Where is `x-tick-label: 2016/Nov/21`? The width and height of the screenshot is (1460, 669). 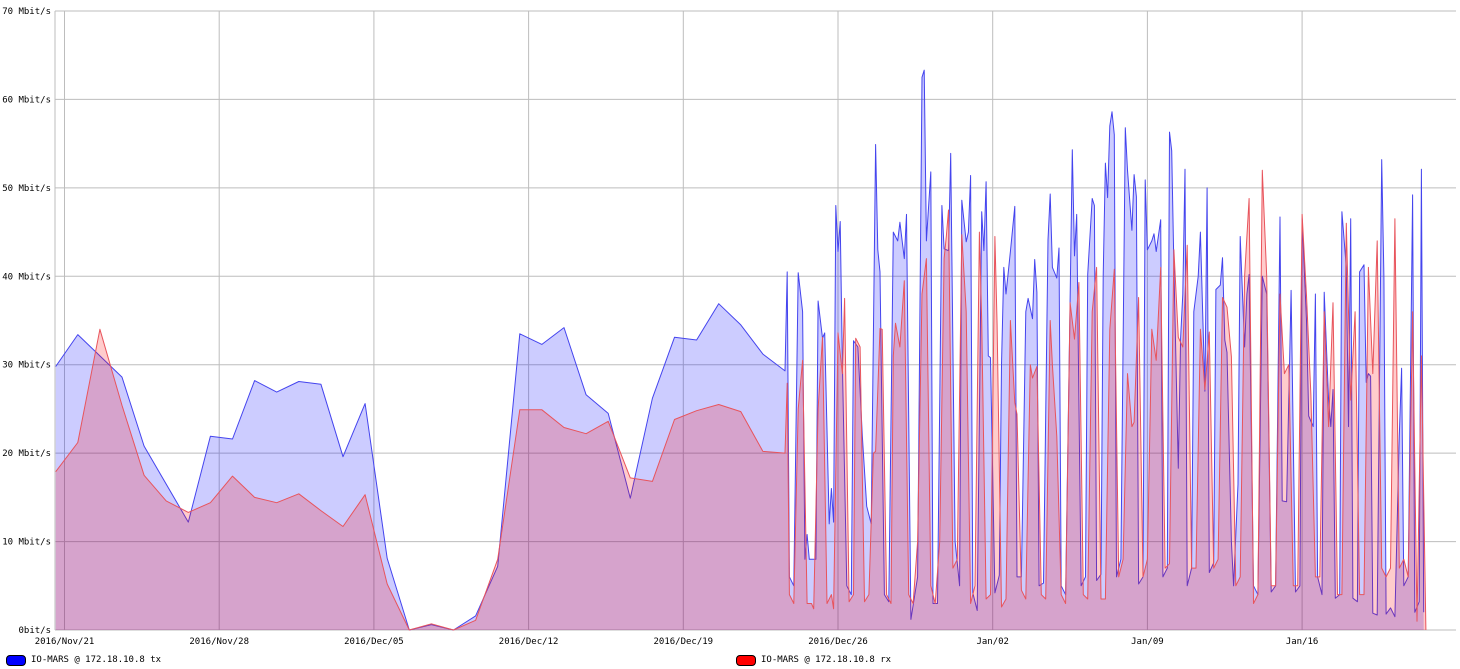
x-tick-label: 2016/Nov/21 is located at coordinates (65, 642).